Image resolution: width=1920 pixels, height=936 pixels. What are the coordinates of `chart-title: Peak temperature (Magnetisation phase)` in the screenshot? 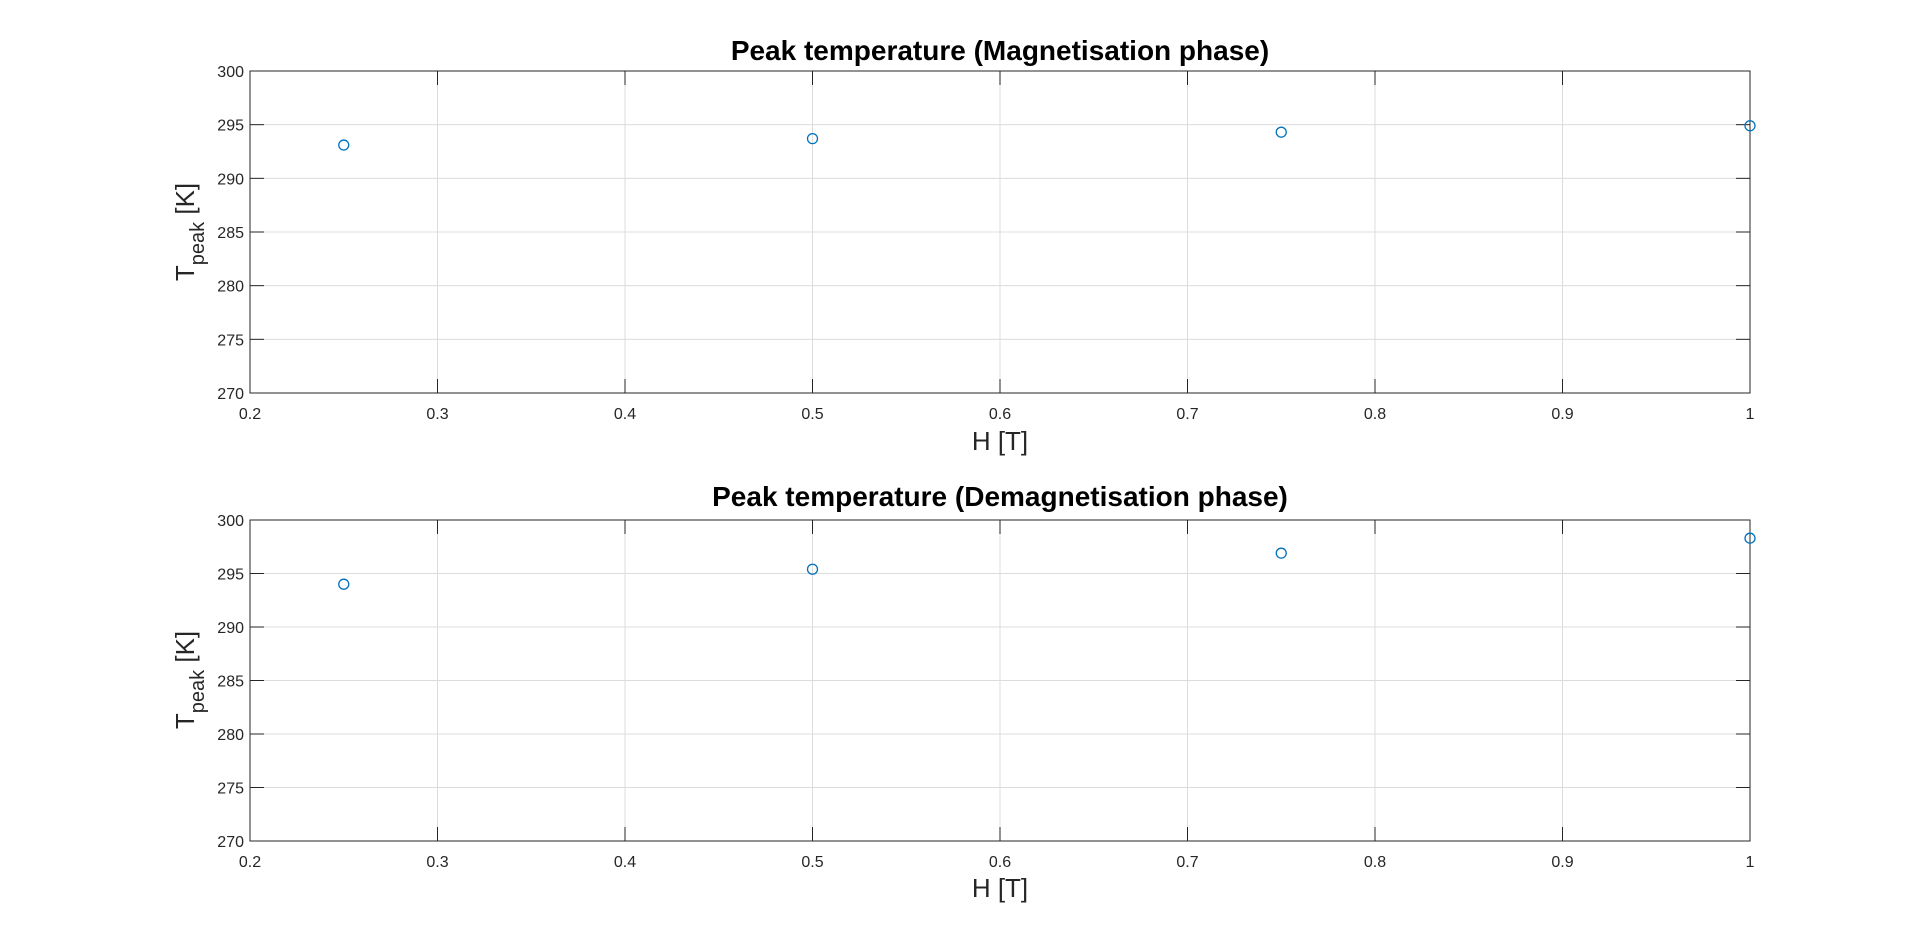 It's located at (1000, 50).